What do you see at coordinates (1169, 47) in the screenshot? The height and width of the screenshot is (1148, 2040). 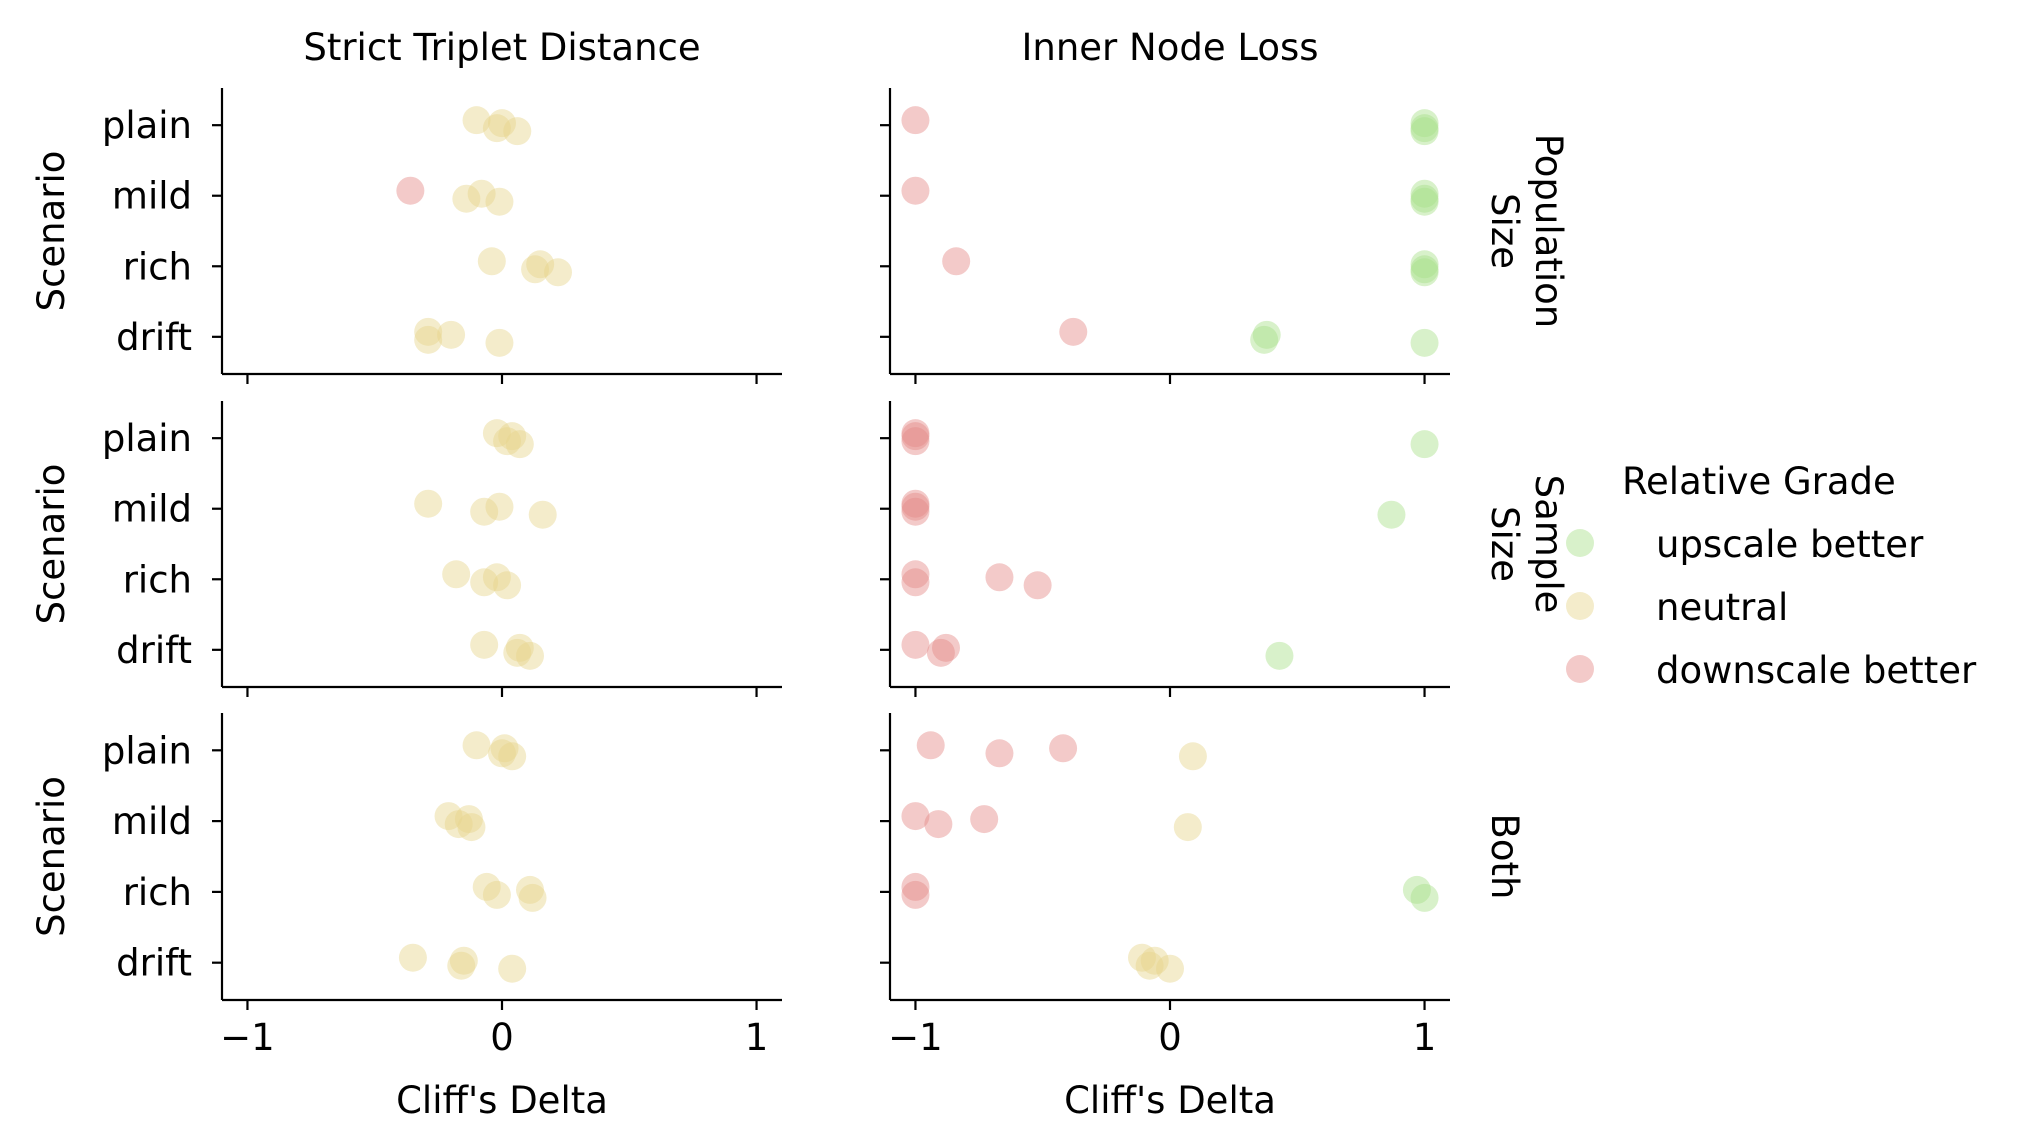 I see `column-title: Inner Node Loss` at bounding box center [1169, 47].